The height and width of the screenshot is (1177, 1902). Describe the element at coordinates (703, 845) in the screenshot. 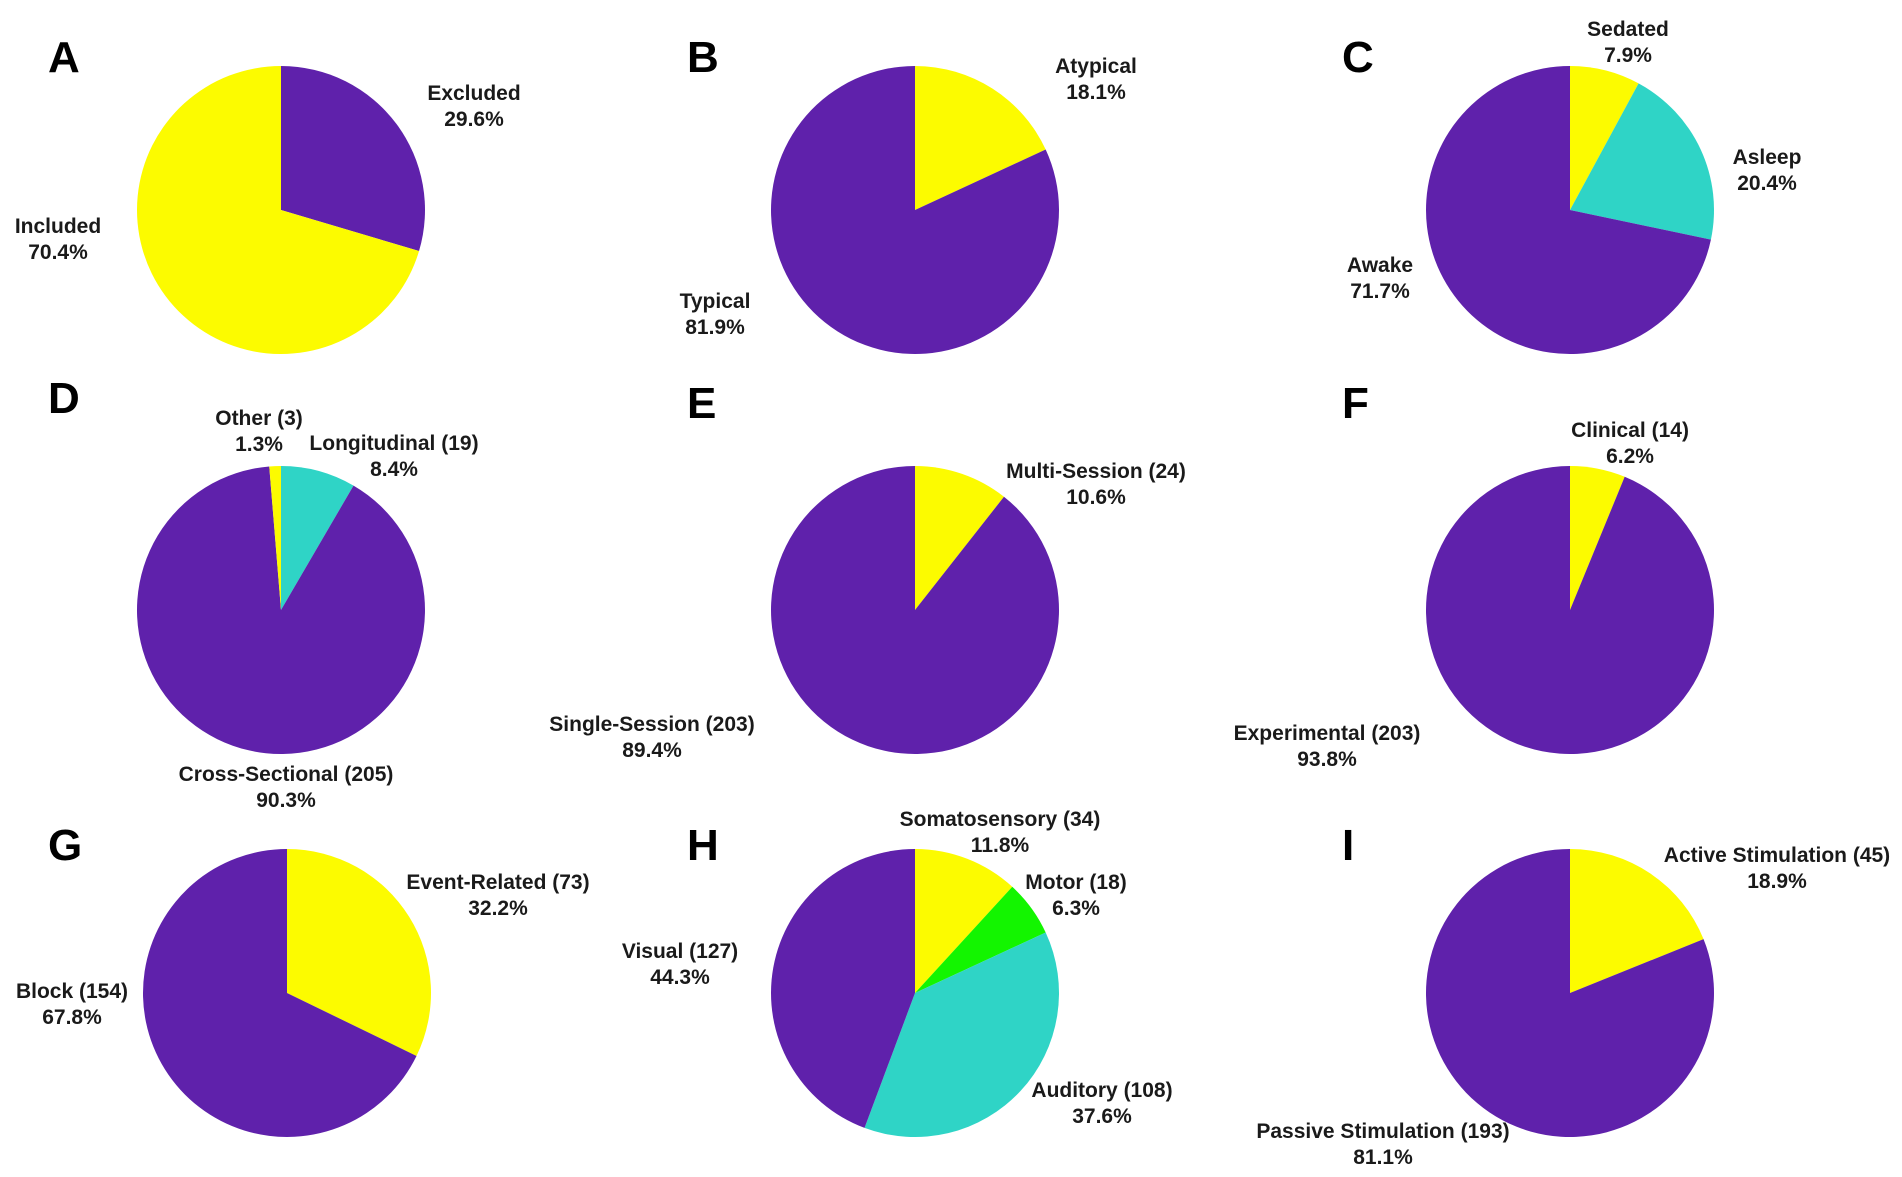

I see `panel-letter-h: H` at that location.